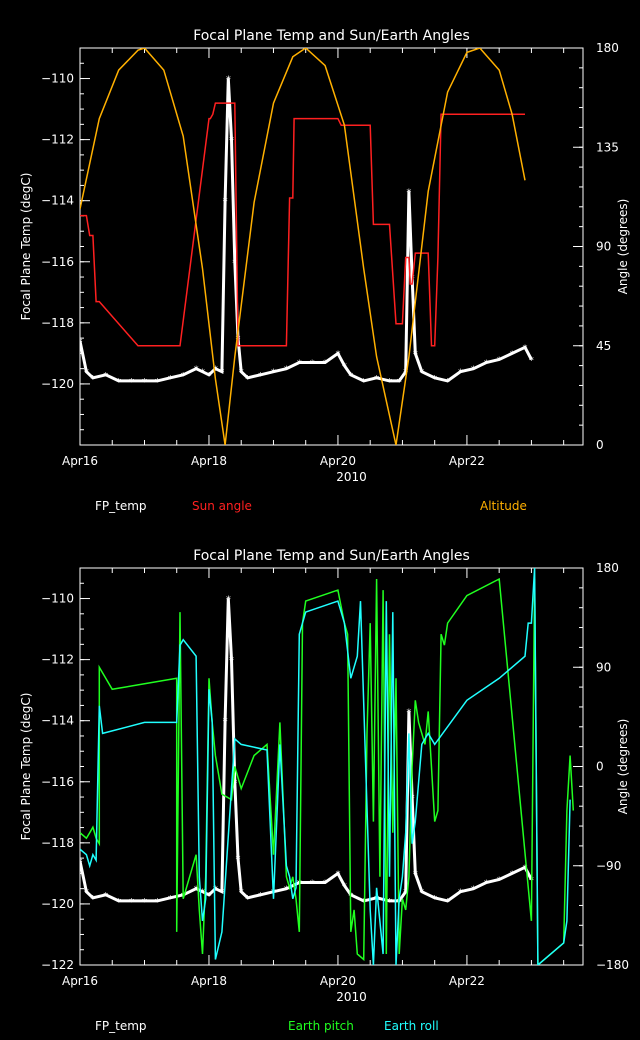 This screenshot has height=1040, width=640. Describe the element at coordinates (57, 79) in the screenshot. I see `y-tick-label: −110` at that location.